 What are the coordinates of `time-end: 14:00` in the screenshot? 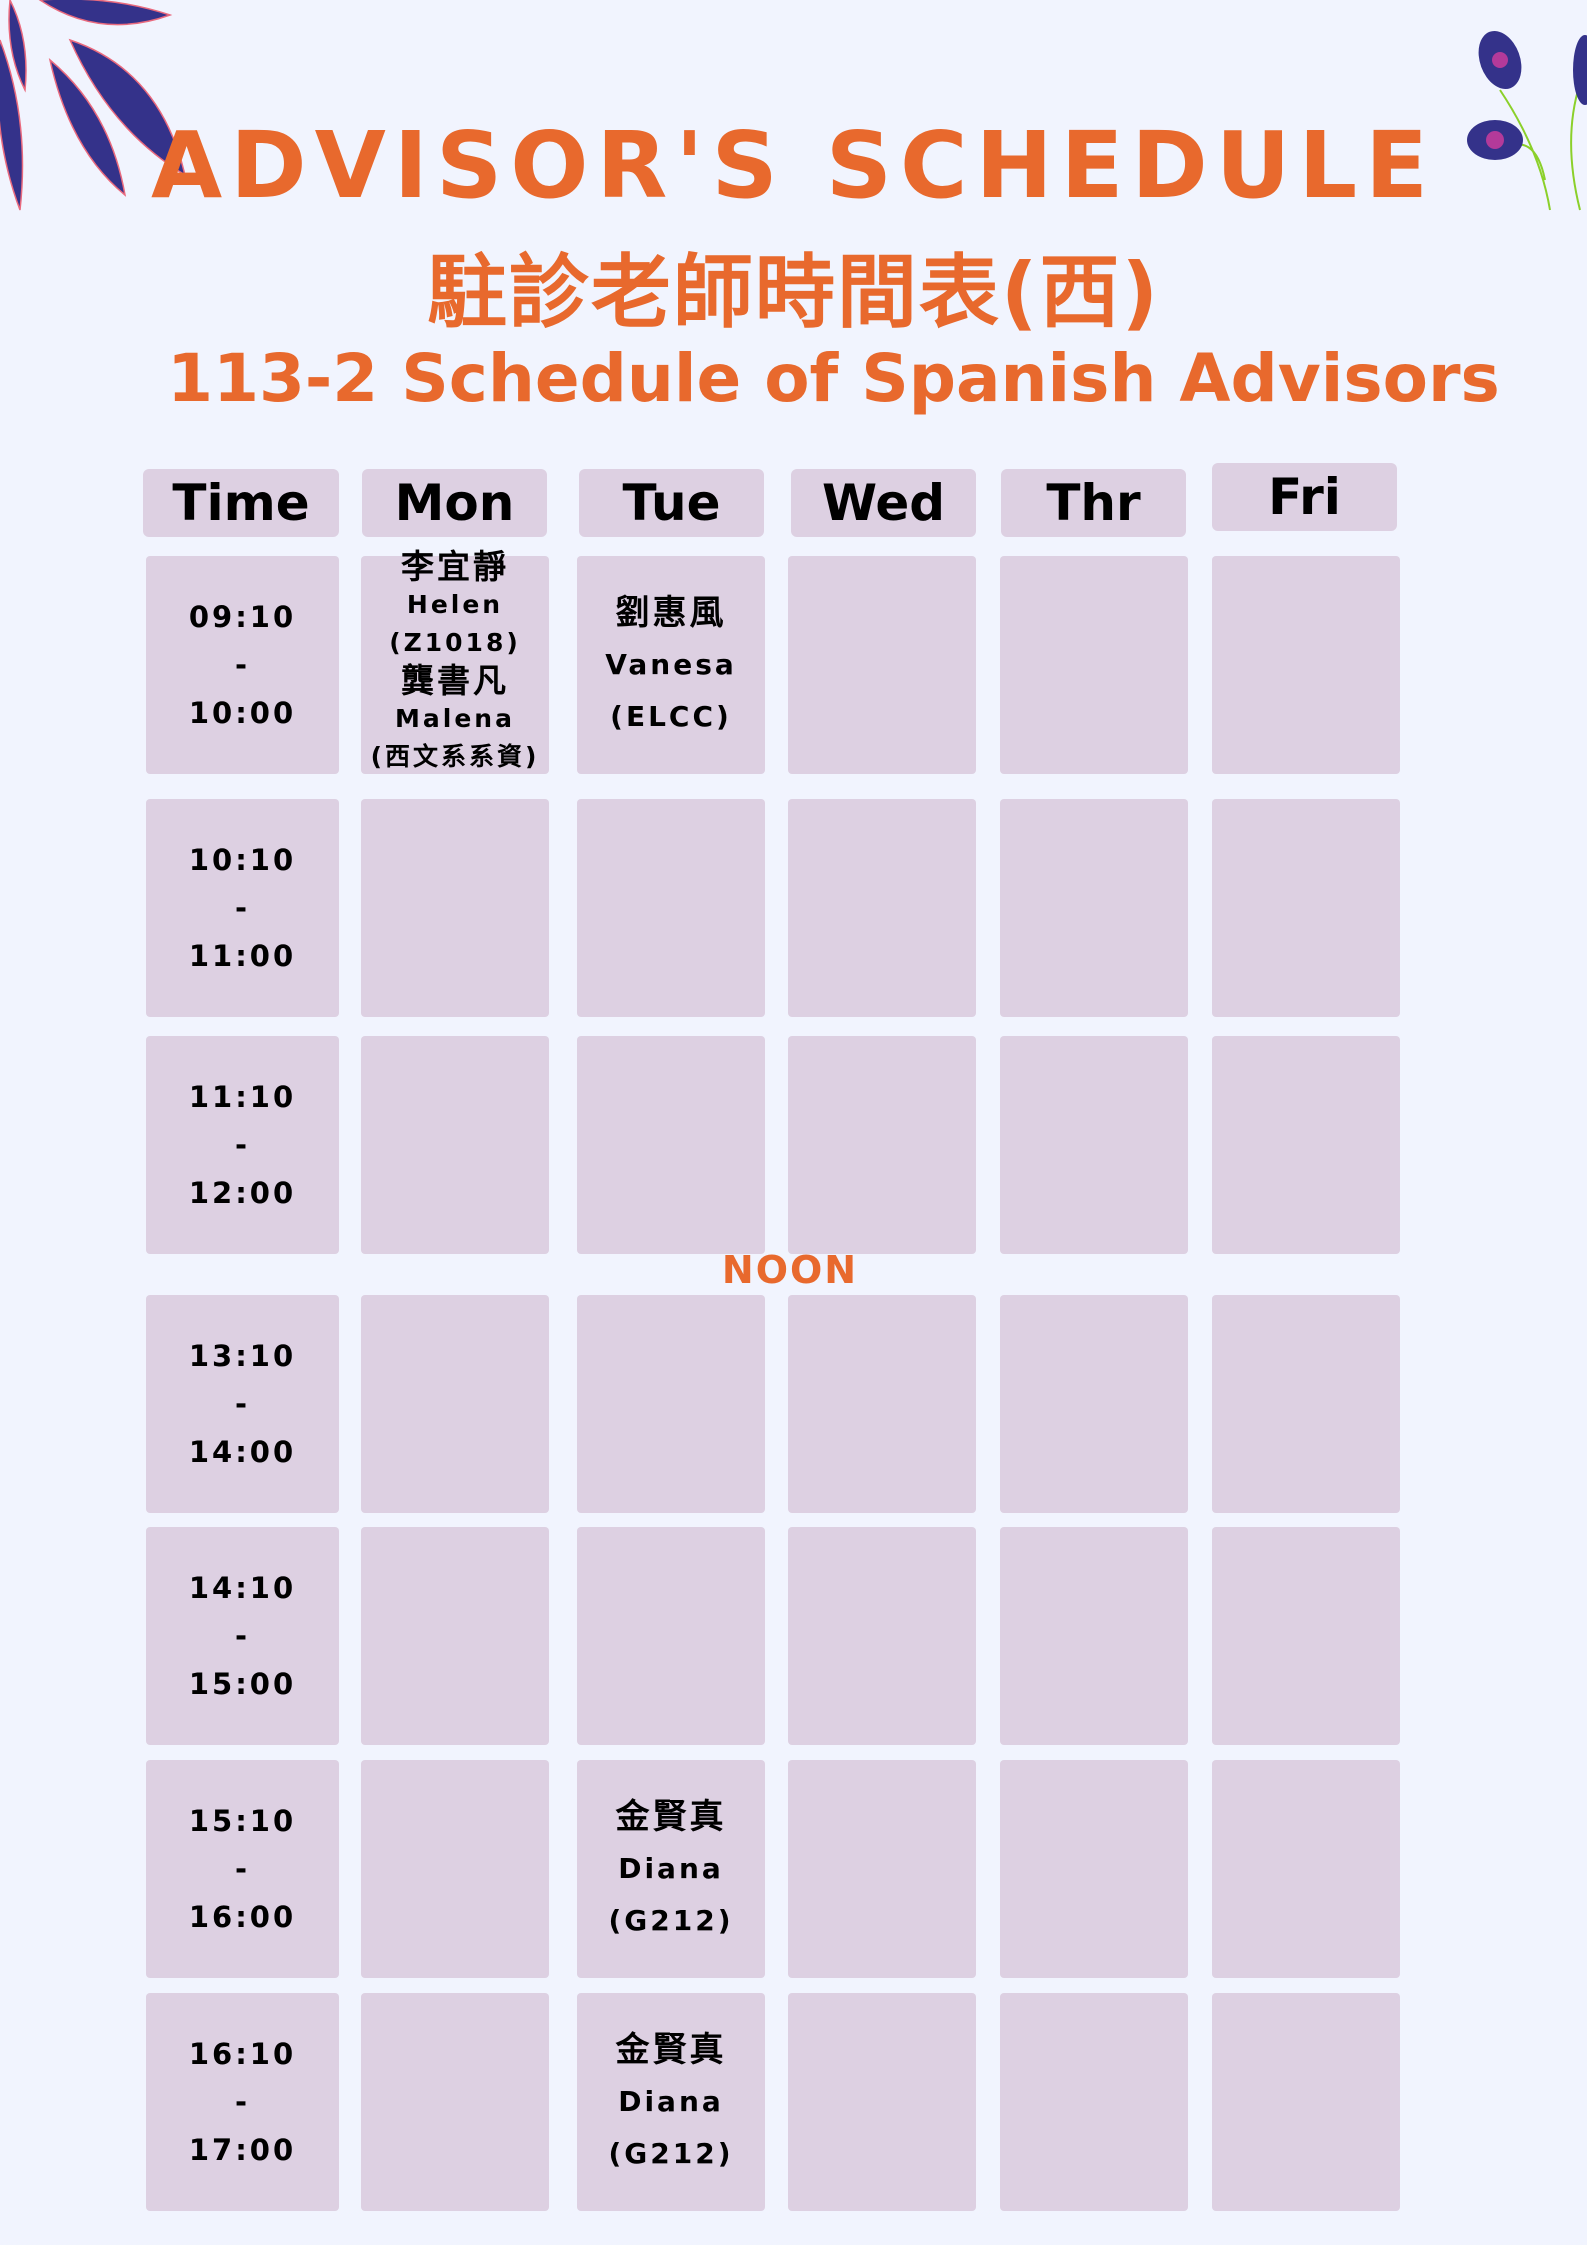 It's located at (242, 1452).